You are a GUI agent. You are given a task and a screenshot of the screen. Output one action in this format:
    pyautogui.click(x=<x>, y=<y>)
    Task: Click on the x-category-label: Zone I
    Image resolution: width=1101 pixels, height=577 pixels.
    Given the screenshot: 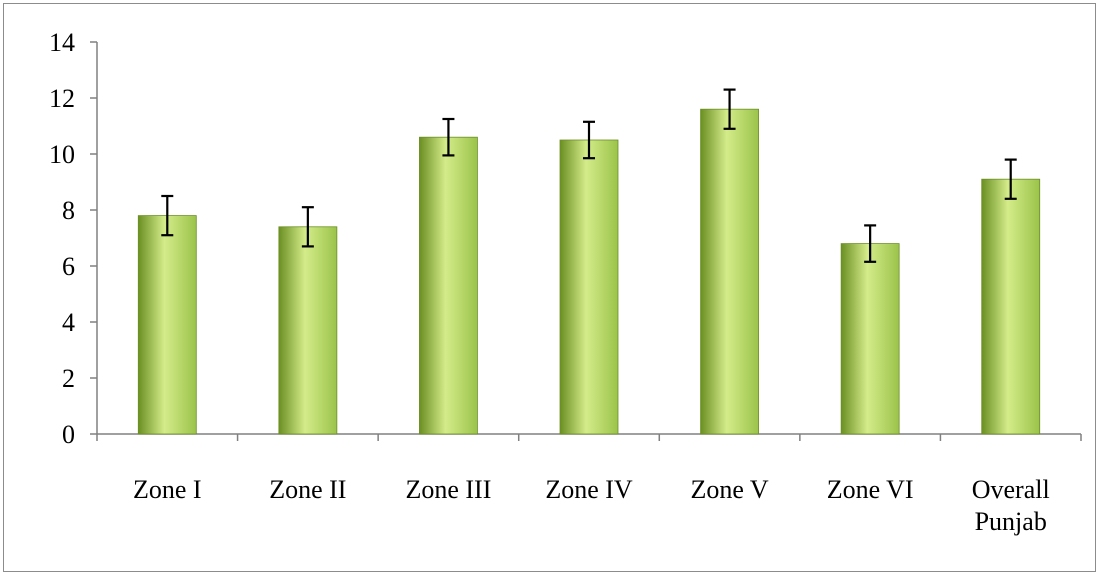 What is the action you would take?
    pyautogui.click(x=167, y=489)
    